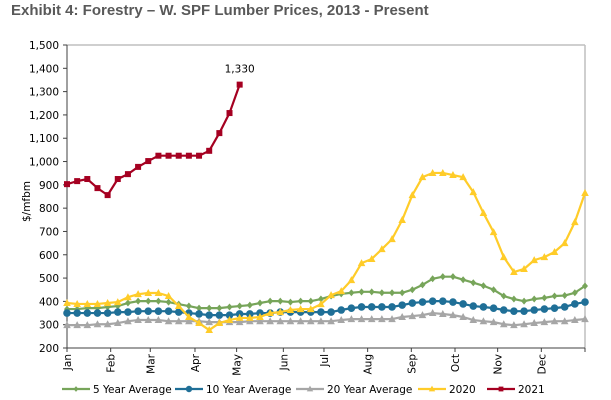 The image size is (611, 400). I want to click on legend-item-2020: 2020, so click(447, 390).